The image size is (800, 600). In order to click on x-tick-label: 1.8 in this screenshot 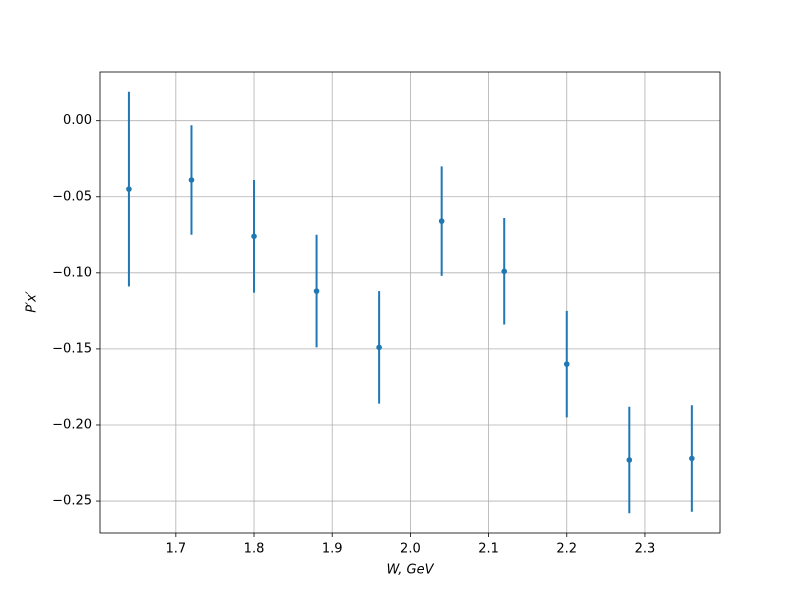, I will do `click(254, 549)`.